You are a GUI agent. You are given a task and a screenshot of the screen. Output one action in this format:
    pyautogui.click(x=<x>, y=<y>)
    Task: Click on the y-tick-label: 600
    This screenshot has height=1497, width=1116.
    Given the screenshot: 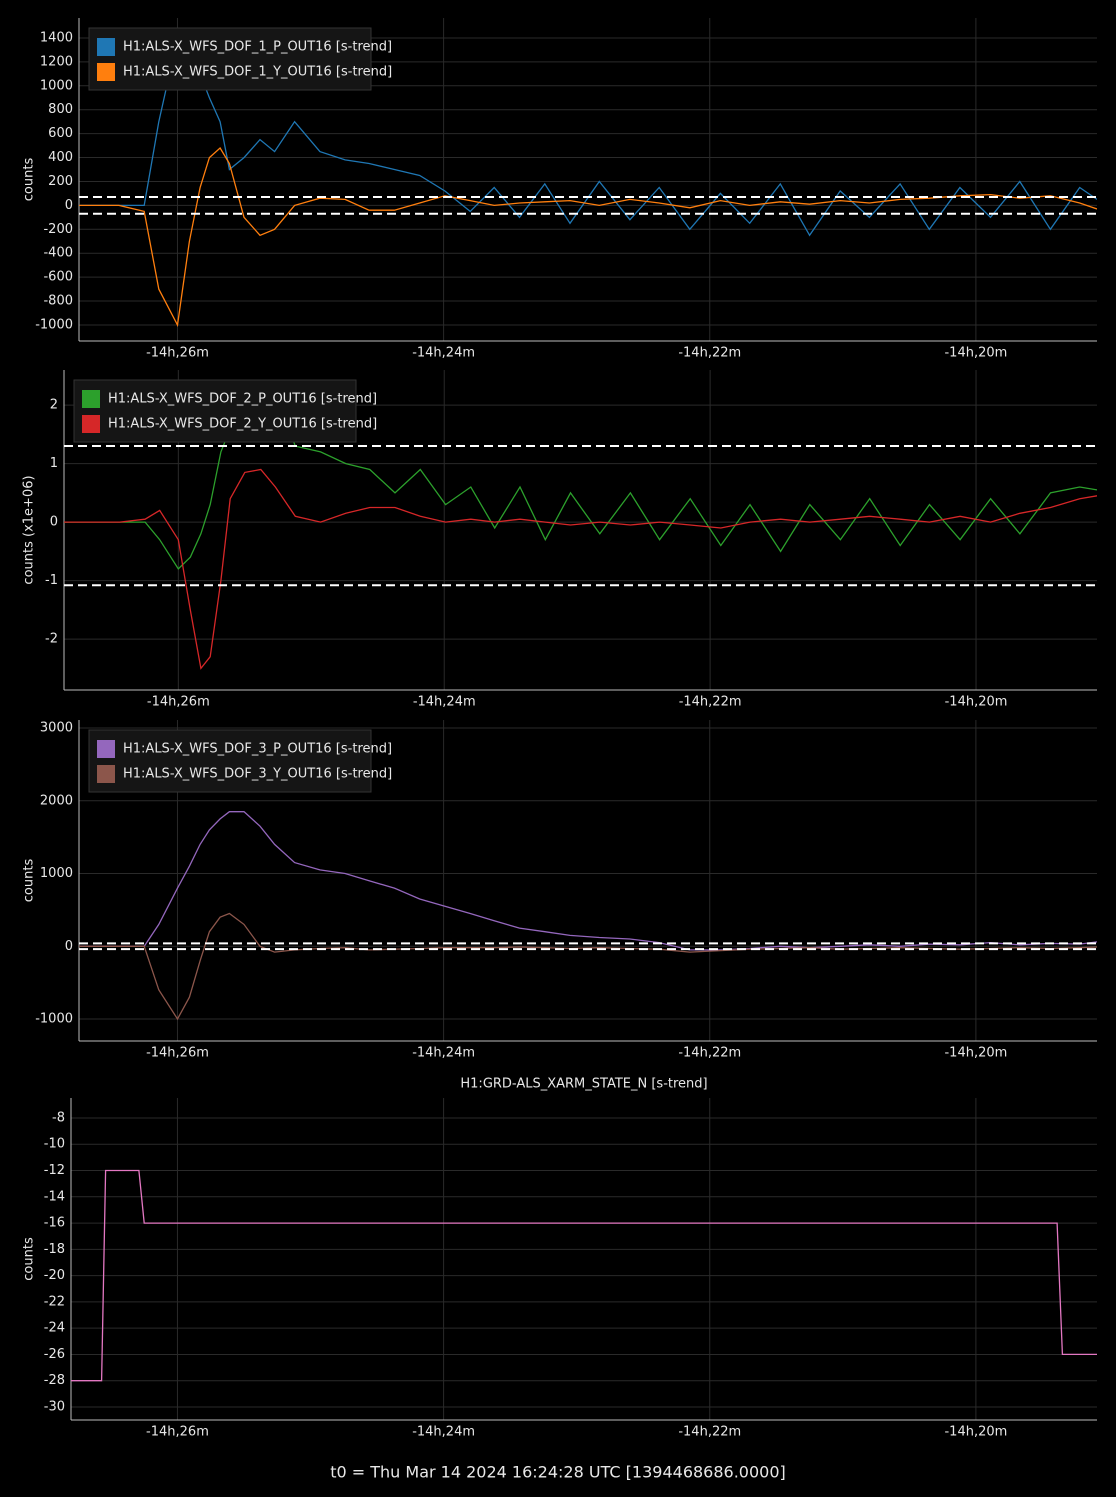 What is the action you would take?
    pyautogui.click(x=60, y=133)
    